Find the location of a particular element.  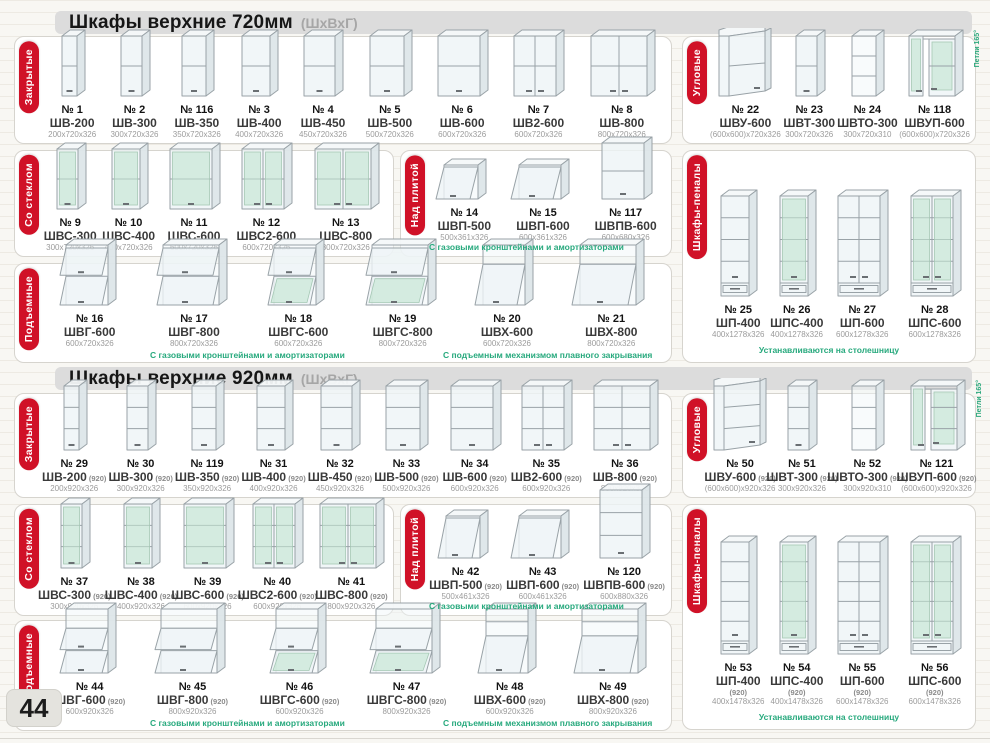

item-34: № 34 ШВ-600 (920) 600х920х326 is located at coordinates (475, 436).